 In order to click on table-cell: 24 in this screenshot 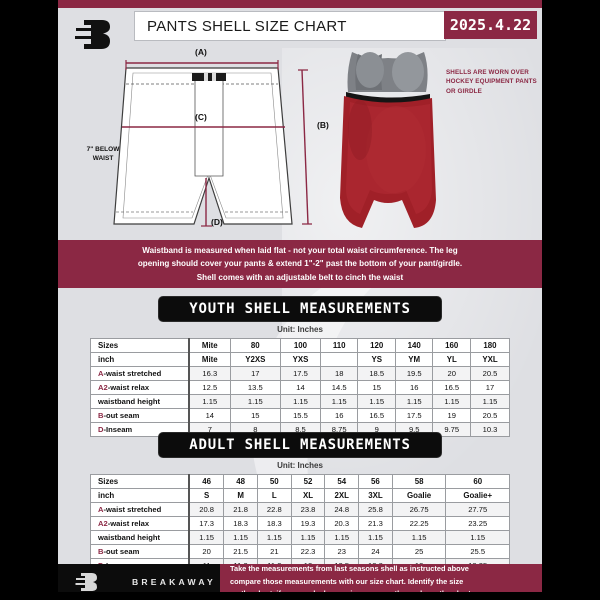, I will do `click(375, 551)`.